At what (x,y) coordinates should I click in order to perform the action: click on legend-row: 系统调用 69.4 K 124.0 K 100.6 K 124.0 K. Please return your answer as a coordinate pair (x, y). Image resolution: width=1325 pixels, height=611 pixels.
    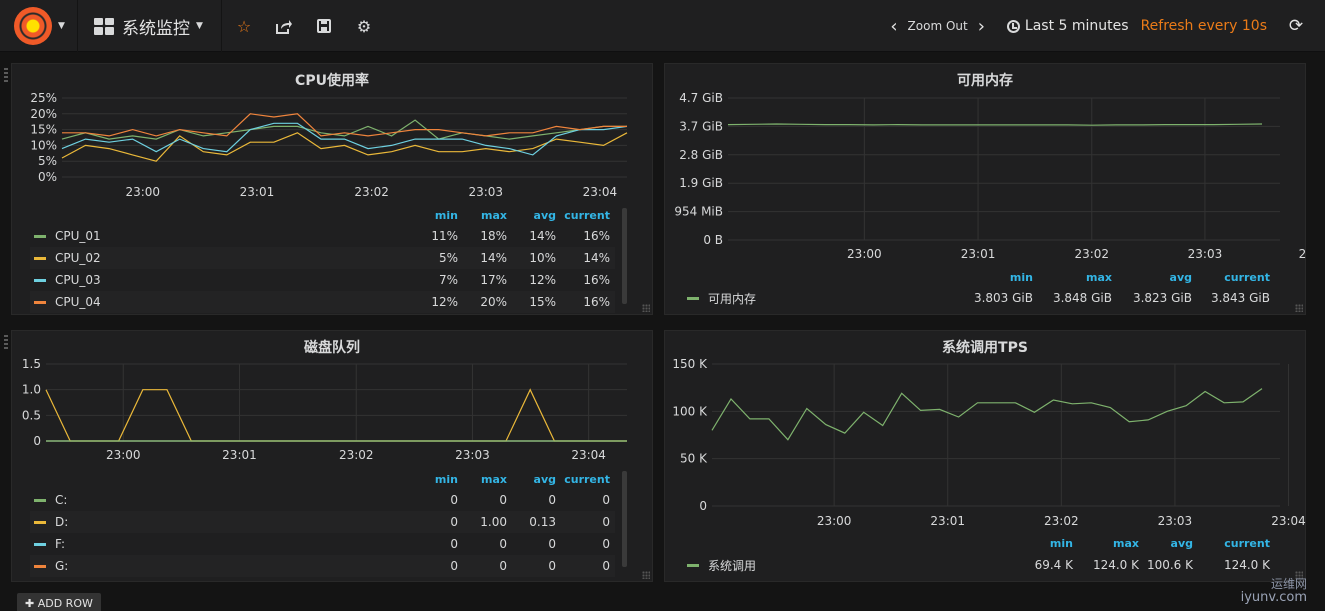
    Looking at the image, I should click on (985, 565).